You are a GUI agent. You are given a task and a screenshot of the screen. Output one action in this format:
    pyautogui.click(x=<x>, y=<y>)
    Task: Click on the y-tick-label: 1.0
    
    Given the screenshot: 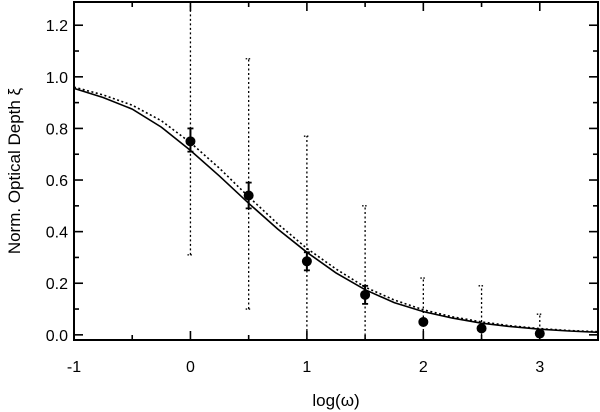 What is the action you would take?
    pyautogui.click(x=57, y=78)
    